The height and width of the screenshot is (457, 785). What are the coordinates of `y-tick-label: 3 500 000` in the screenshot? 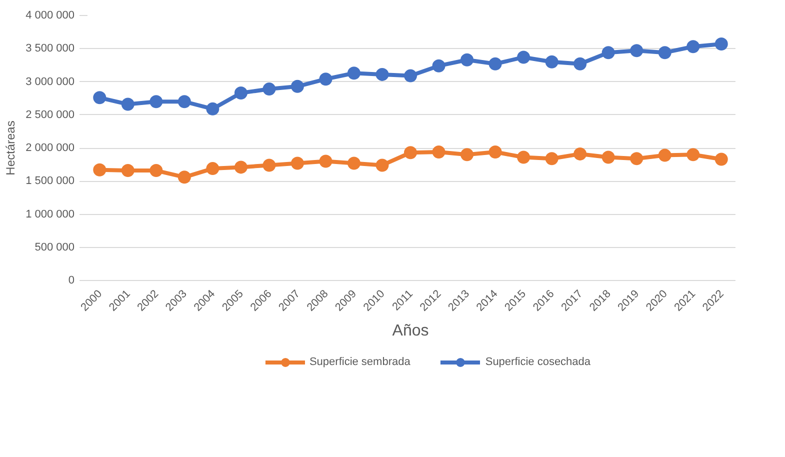 It's located at (50, 48).